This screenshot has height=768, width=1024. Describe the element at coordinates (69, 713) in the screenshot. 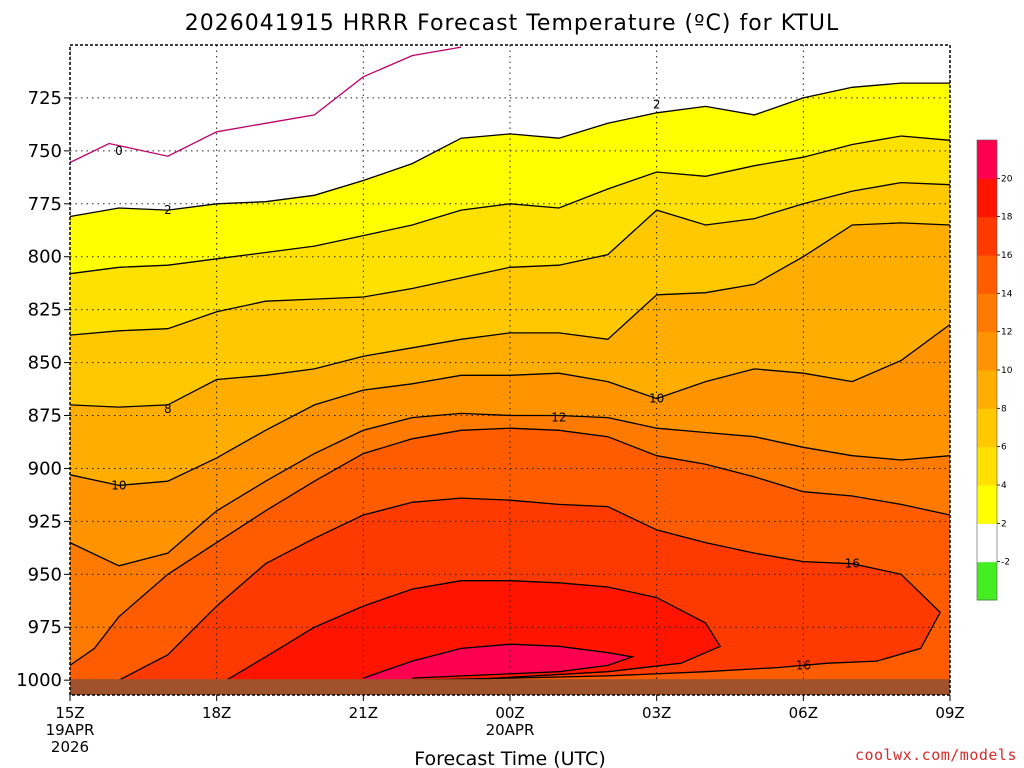

I see `x-tick-label-15Z: 15Z` at that location.